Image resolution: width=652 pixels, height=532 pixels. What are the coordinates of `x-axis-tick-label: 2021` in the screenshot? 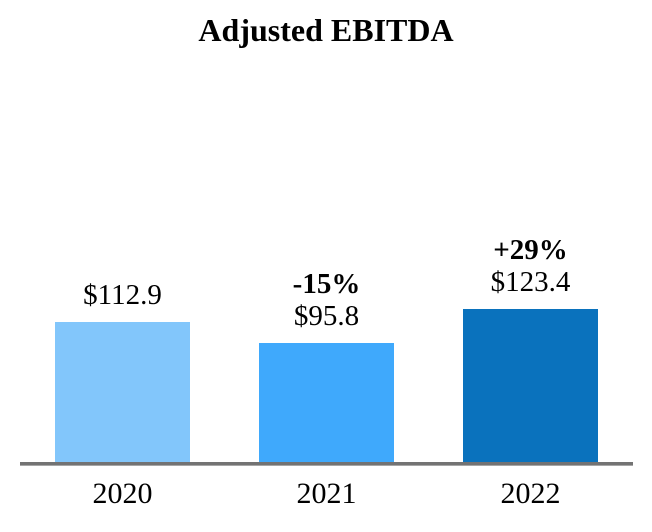 It's located at (326, 493).